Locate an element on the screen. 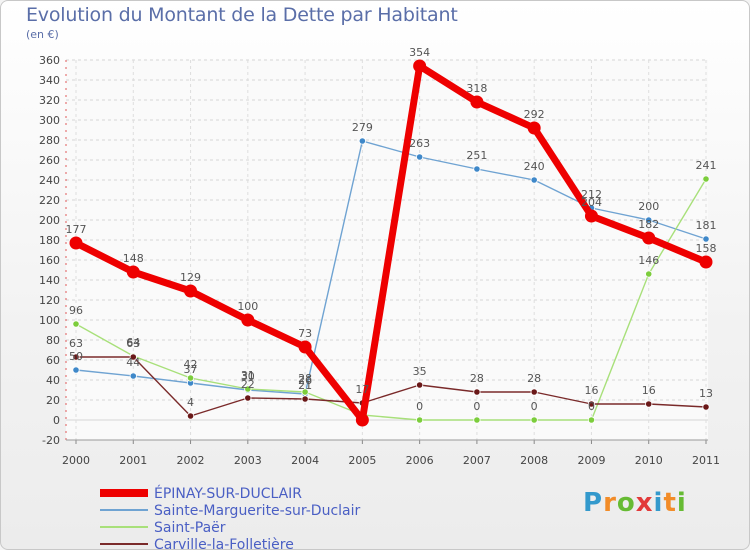 The height and width of the screenshot is (550, 750). x-tick-label: 2007 is located at coordinates (477, 460).